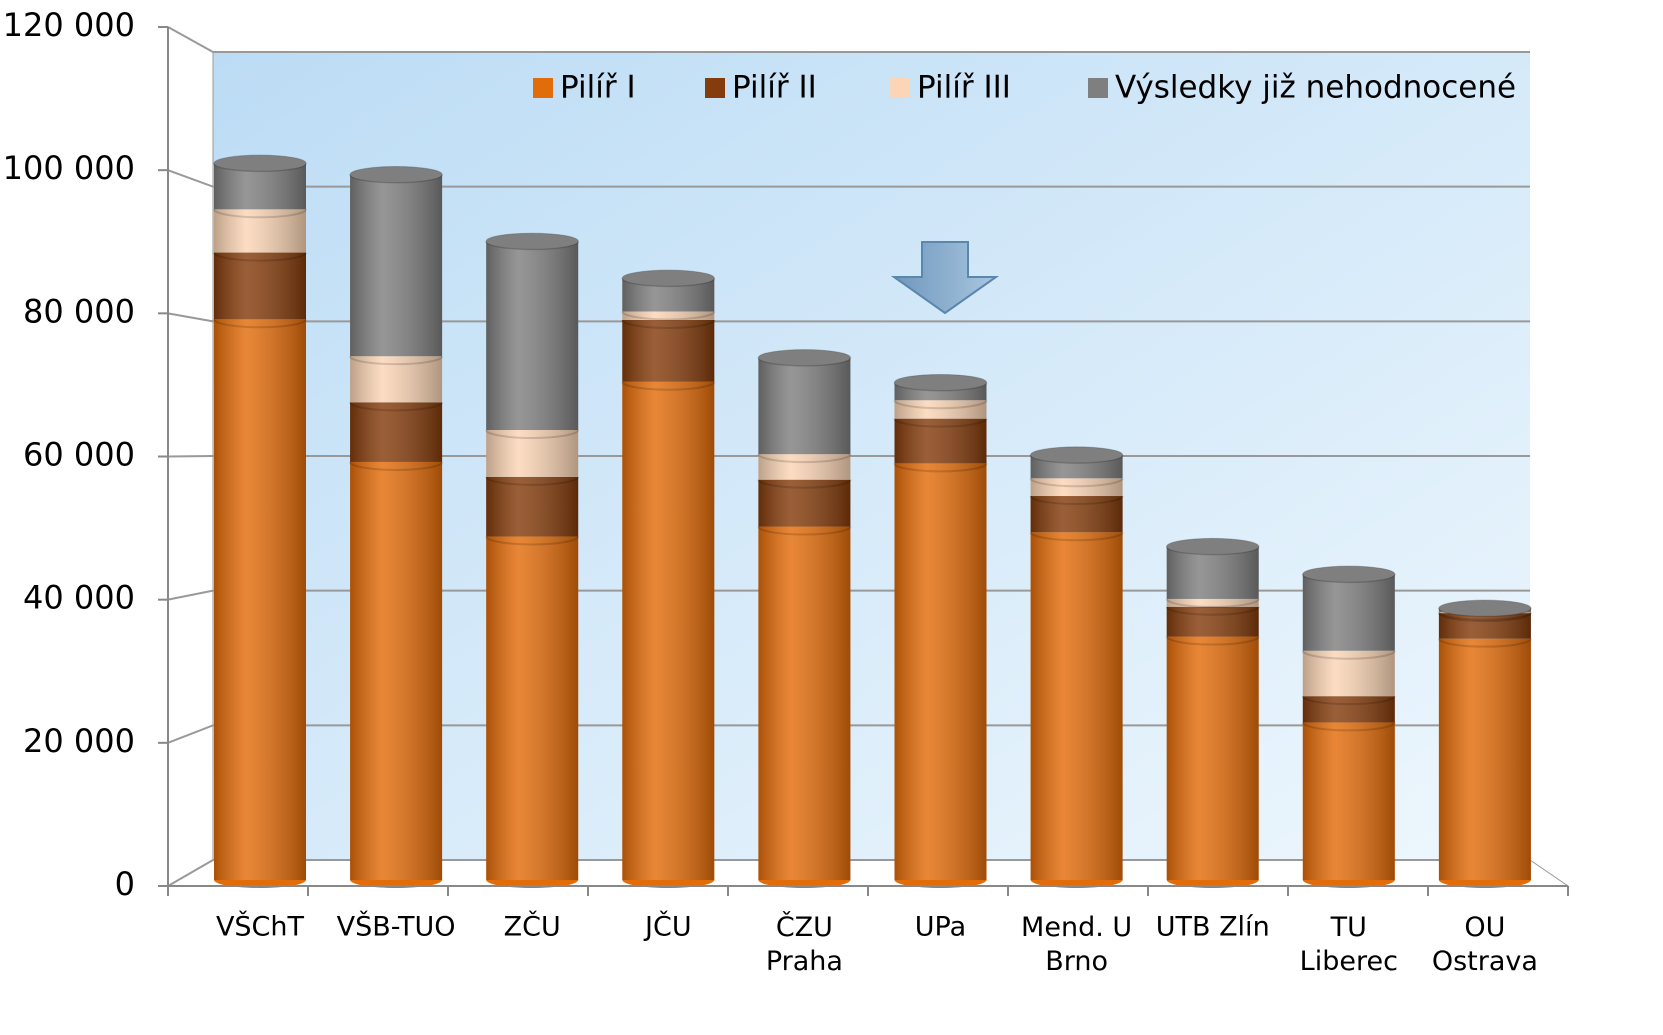 The width and height of the screenshot is (1663, 1035). What do you see at coordinates (532, 927) in the screenshot?
I see `x-tick-label: ZČU` at bounding box center [532, 927].